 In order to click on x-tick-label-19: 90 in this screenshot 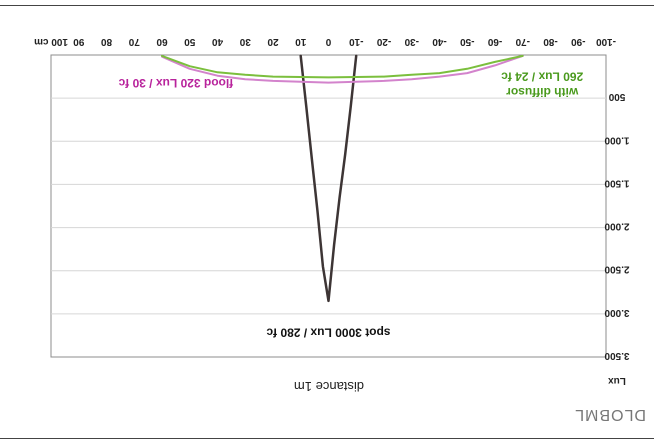, I will do `click(79, 41)`.